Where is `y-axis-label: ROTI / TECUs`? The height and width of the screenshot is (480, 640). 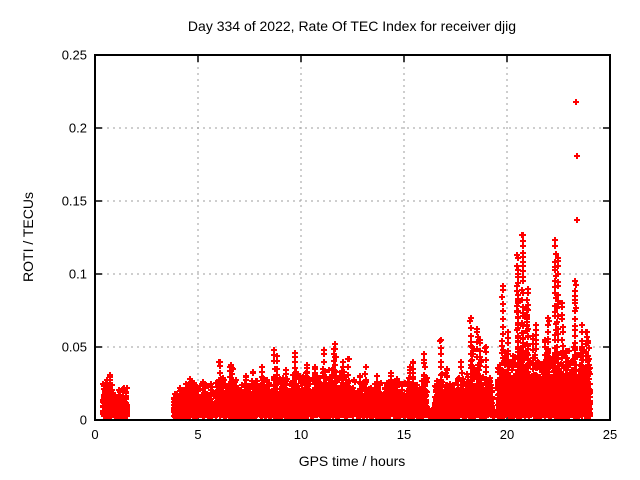 y-axis-label: ROTI / TECUs is located at coordinates (28, 237).